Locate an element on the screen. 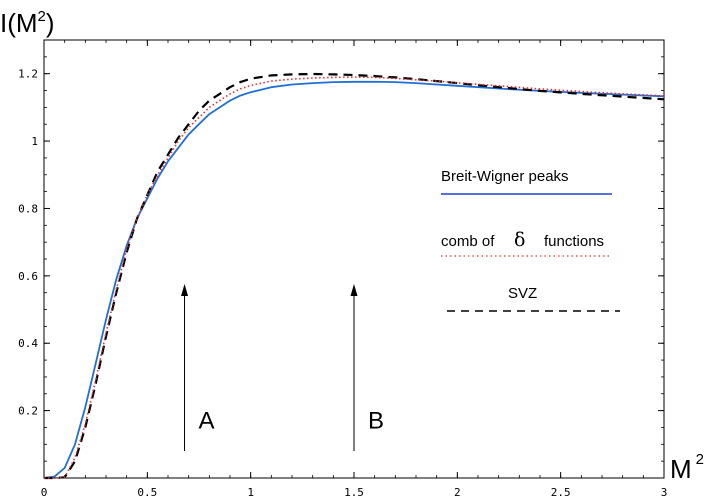 The image size is (708, 502). x-tick-label: 1.5 is located at coordinates (354, 492).